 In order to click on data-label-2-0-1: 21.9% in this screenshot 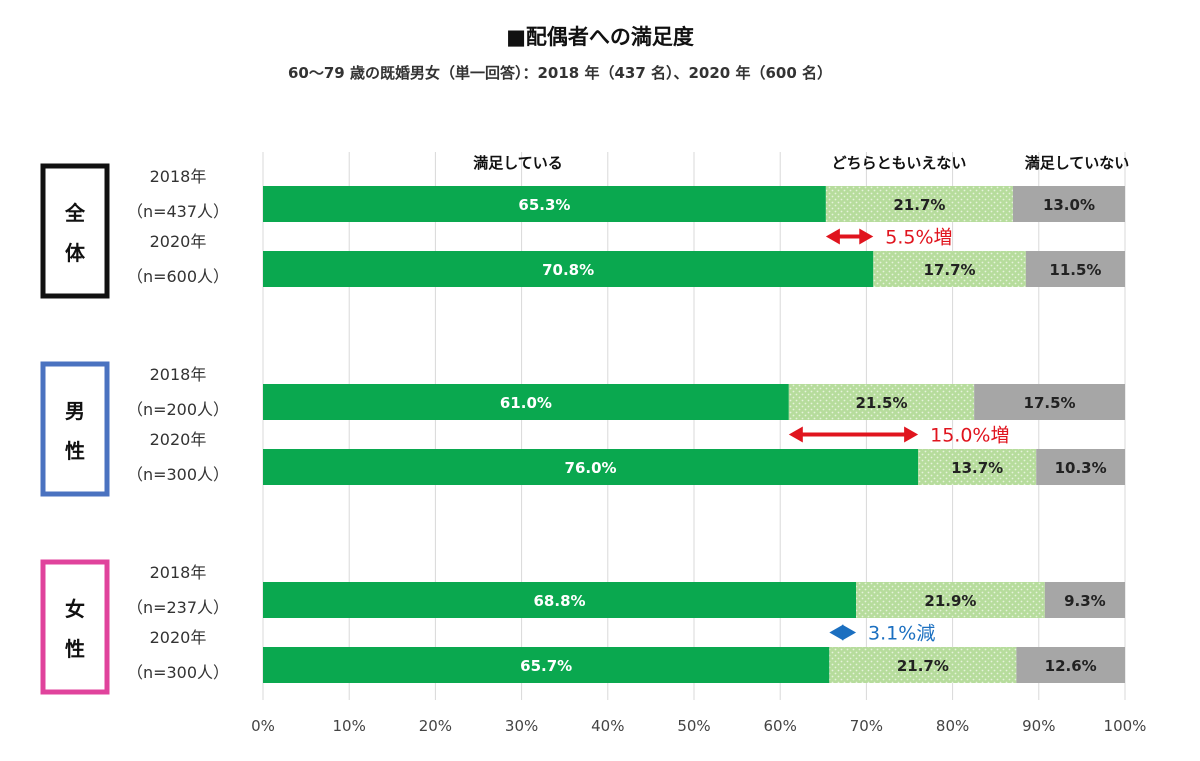, I will do `click(950, 601)`.